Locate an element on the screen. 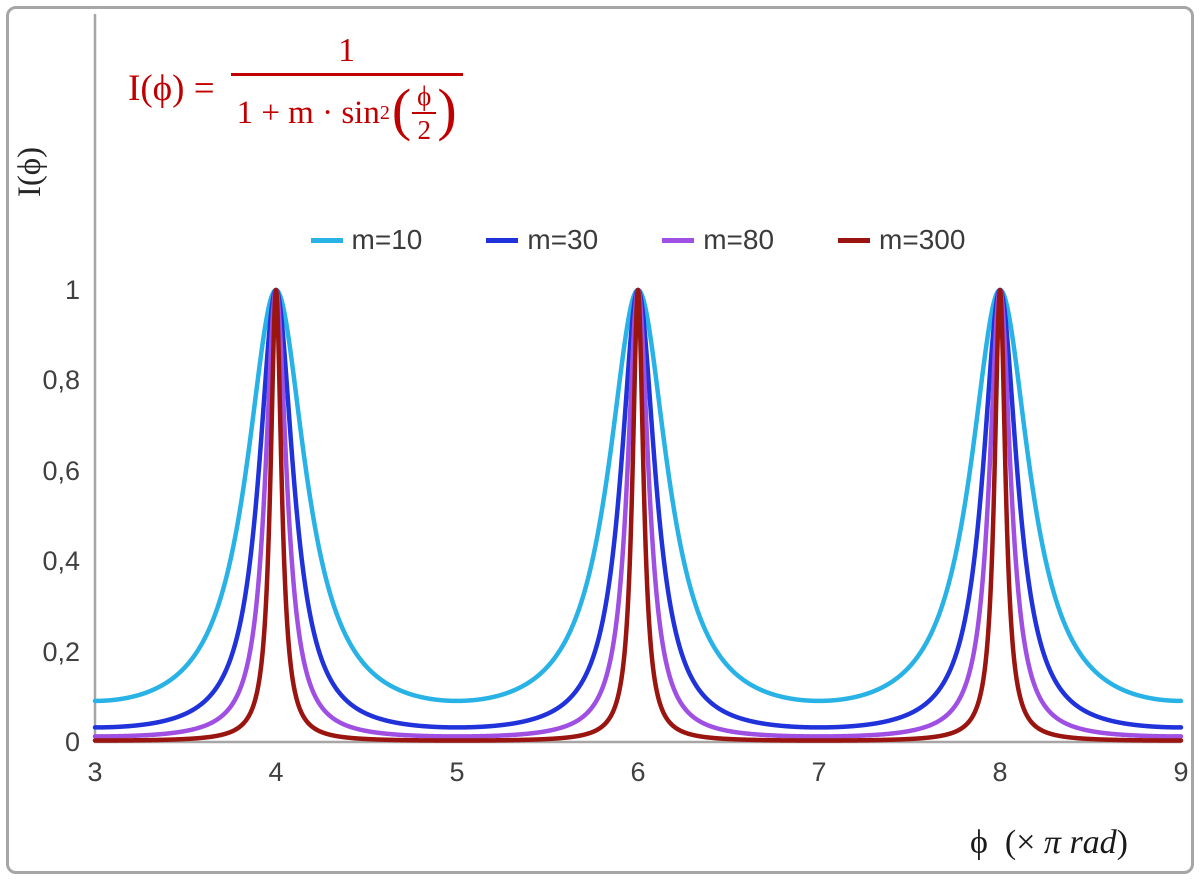 The width and height of the screenshot is (1200, 880). legend: m=10 m=30 m=80 m=300 is located at coordinates (638, 240).